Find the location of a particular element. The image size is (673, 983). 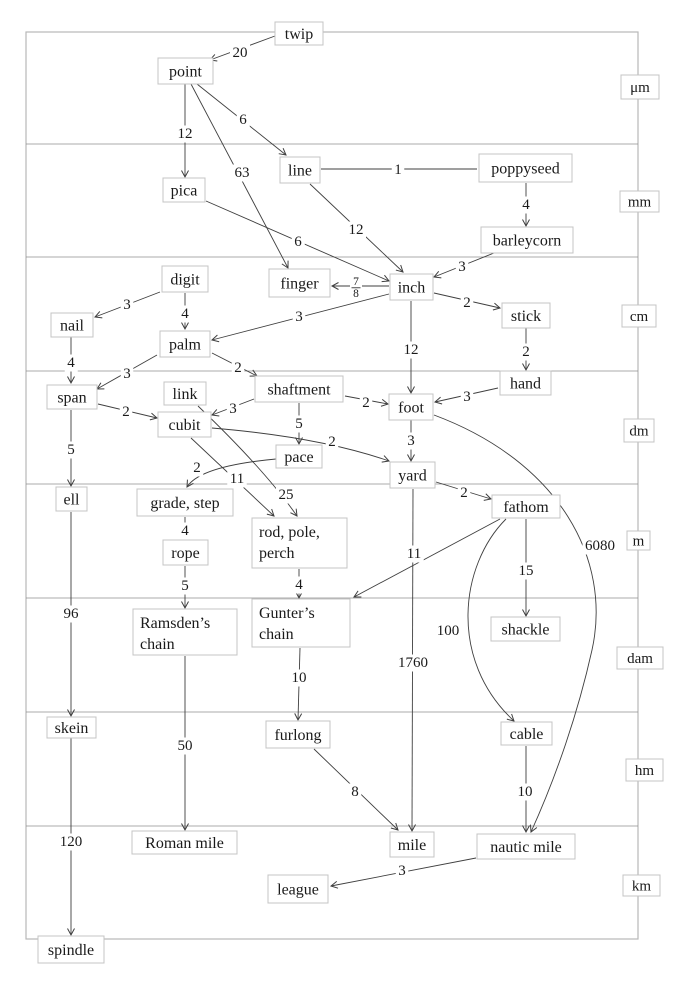

scale-text-km: km is located at coordinates (642, 887).